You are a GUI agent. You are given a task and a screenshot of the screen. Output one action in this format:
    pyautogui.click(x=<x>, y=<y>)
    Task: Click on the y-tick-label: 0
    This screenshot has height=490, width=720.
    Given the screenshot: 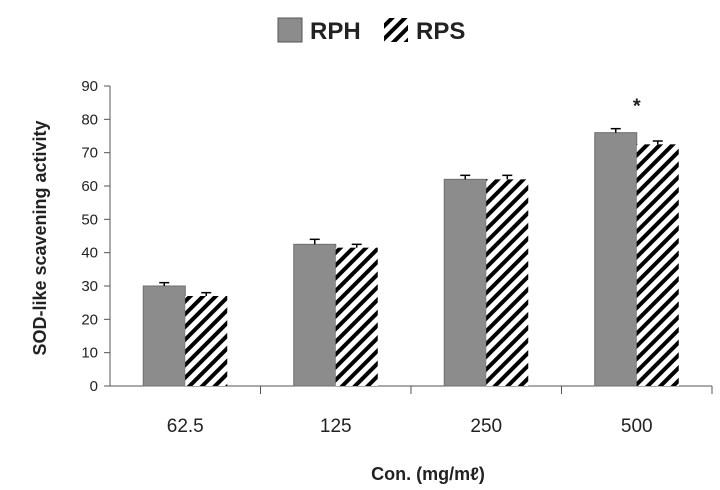 What is the action you would take?
    pyautogui.click(x=94, y=386)
    